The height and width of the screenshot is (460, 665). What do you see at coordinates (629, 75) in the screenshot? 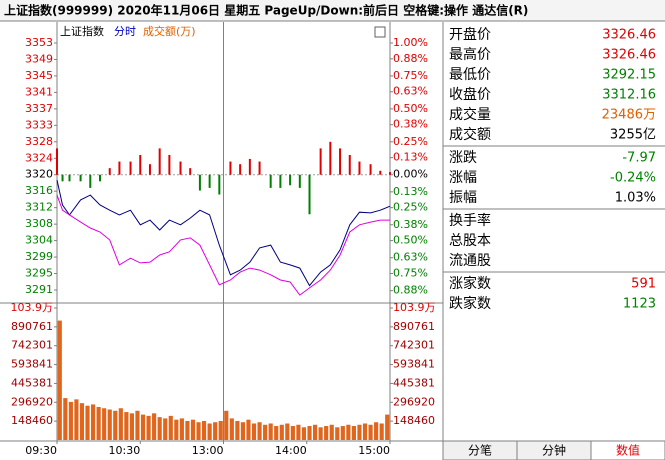
I see `quote-value: 3292.15` at bounding box center [629, 75].